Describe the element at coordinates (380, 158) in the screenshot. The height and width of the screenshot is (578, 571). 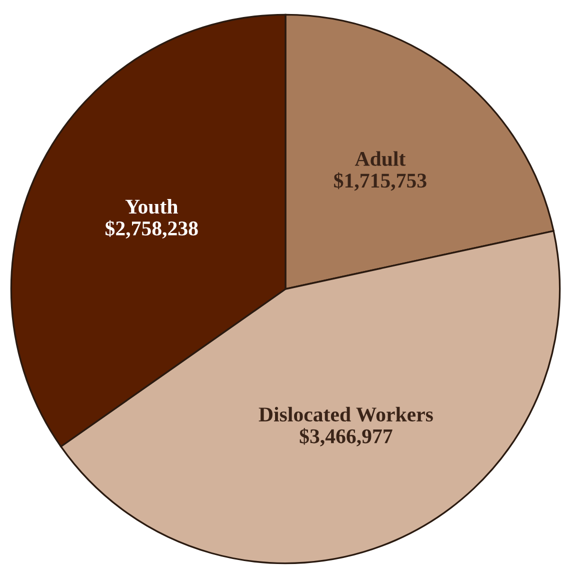
I see `slice-label: Adult` at that location.